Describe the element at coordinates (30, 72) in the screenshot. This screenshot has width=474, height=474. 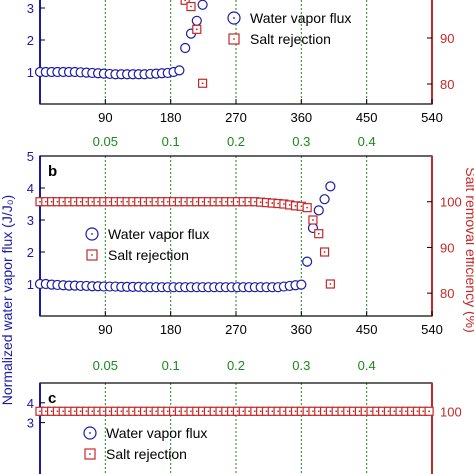
I see `y-left-tick-label: 1` at that location.